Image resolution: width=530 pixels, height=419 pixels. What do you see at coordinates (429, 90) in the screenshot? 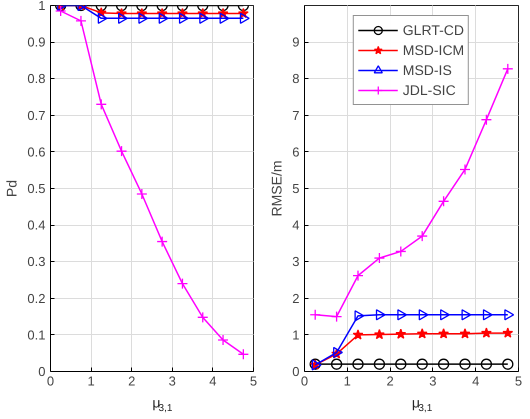
I see `legend-label: JDL-SIC` at bounding box center [429, 90].